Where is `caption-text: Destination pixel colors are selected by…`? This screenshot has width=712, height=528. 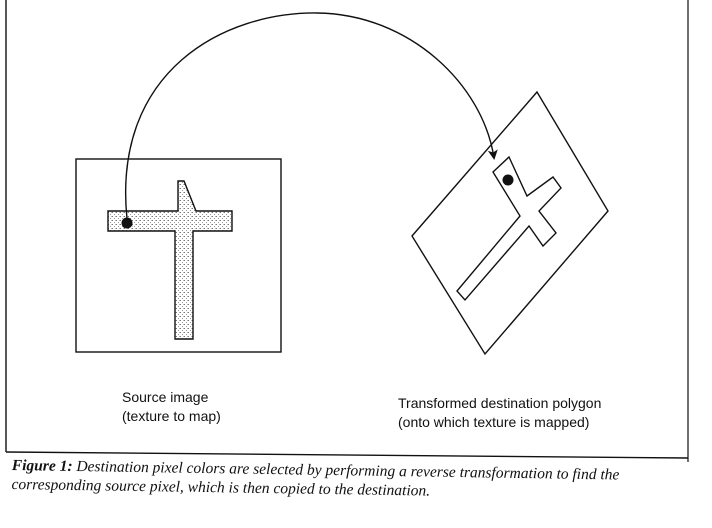 caption-text: Destination pixel colors are selected by… is located at coordinates (315, 479).